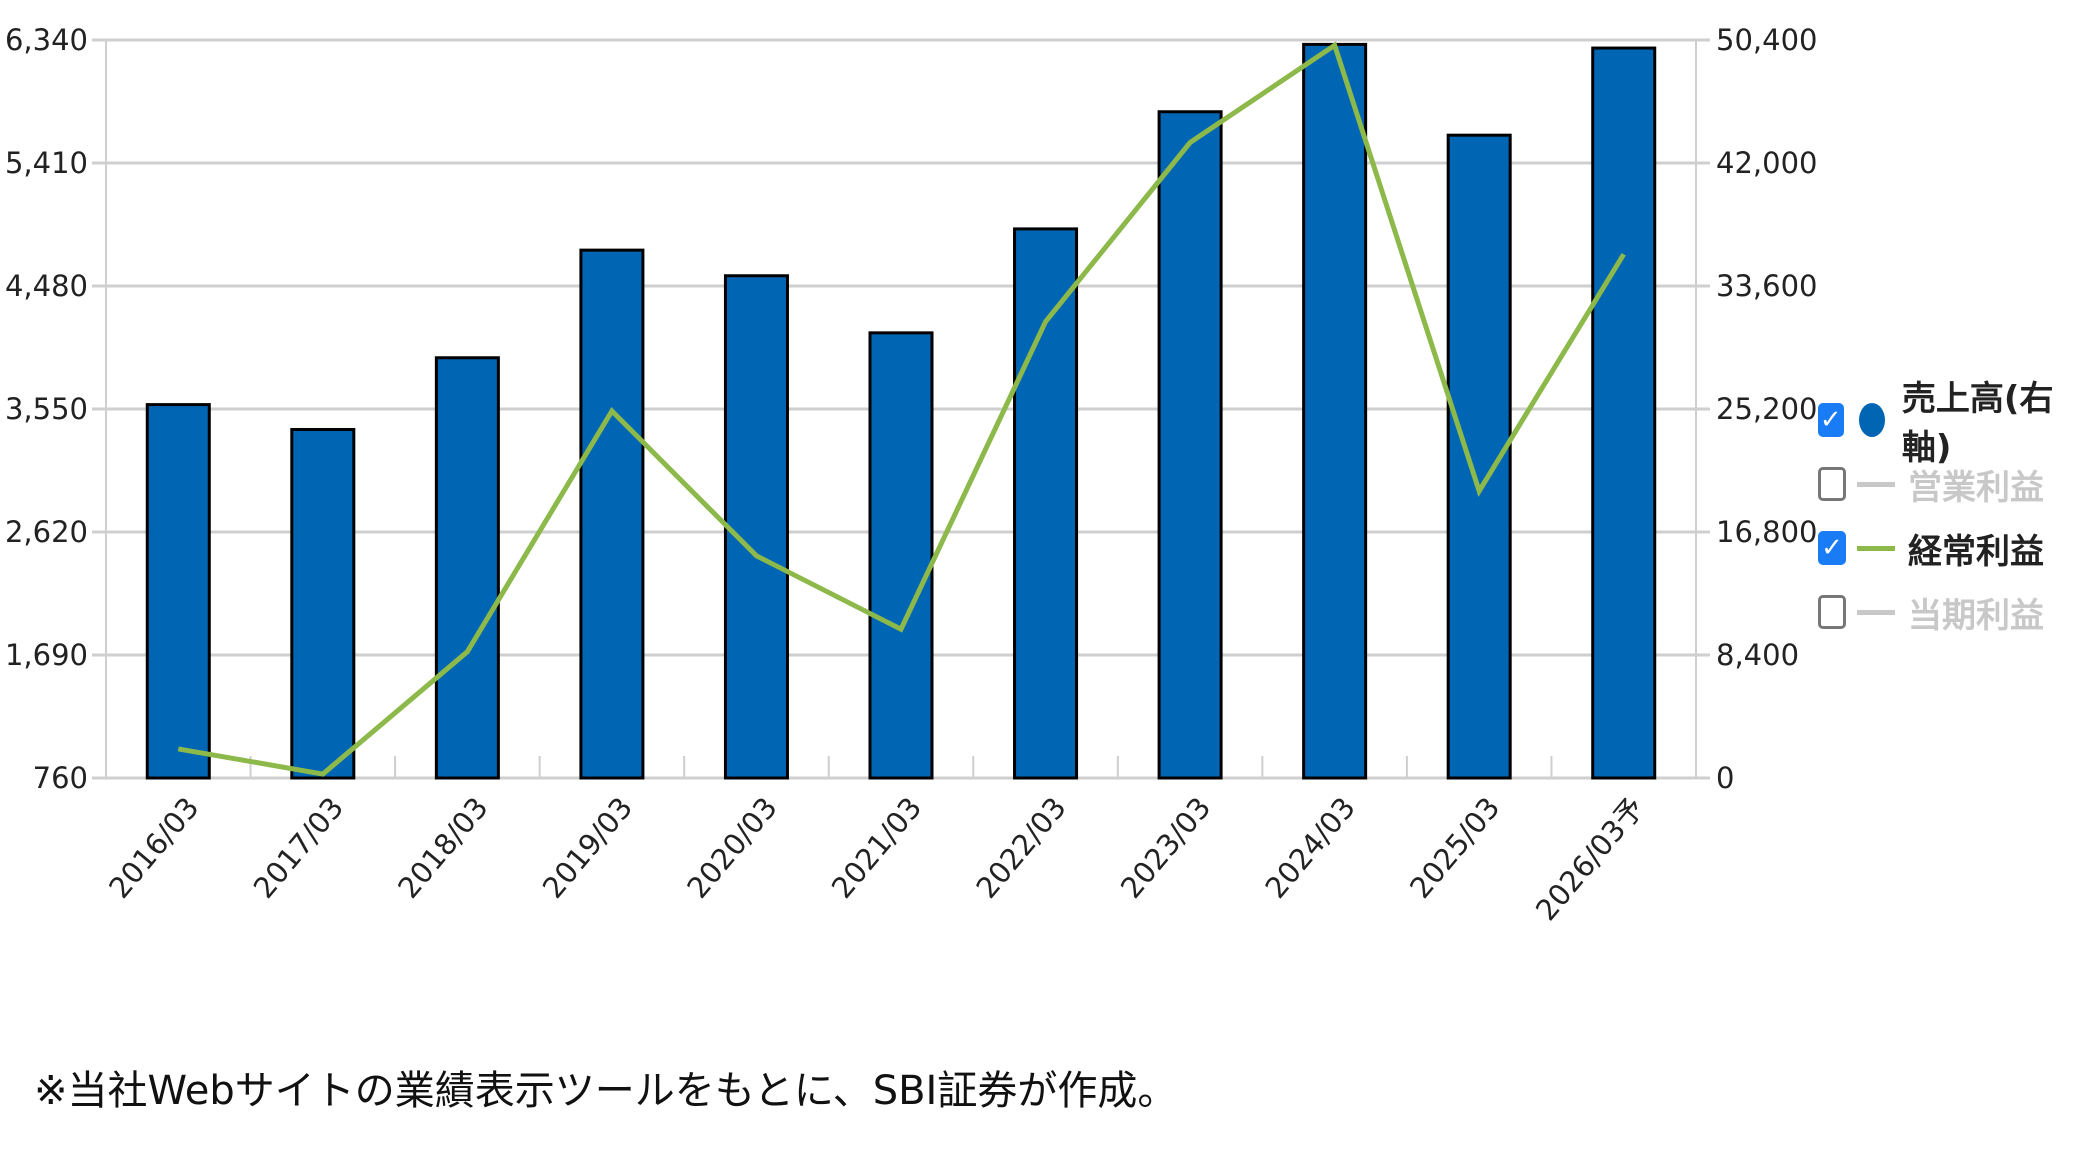 This screenshot has height=1149, width=2086. Describe the element at coordinates (876, 848) in the screenshot. I see `x-tick-label: 2021/03` at that location.